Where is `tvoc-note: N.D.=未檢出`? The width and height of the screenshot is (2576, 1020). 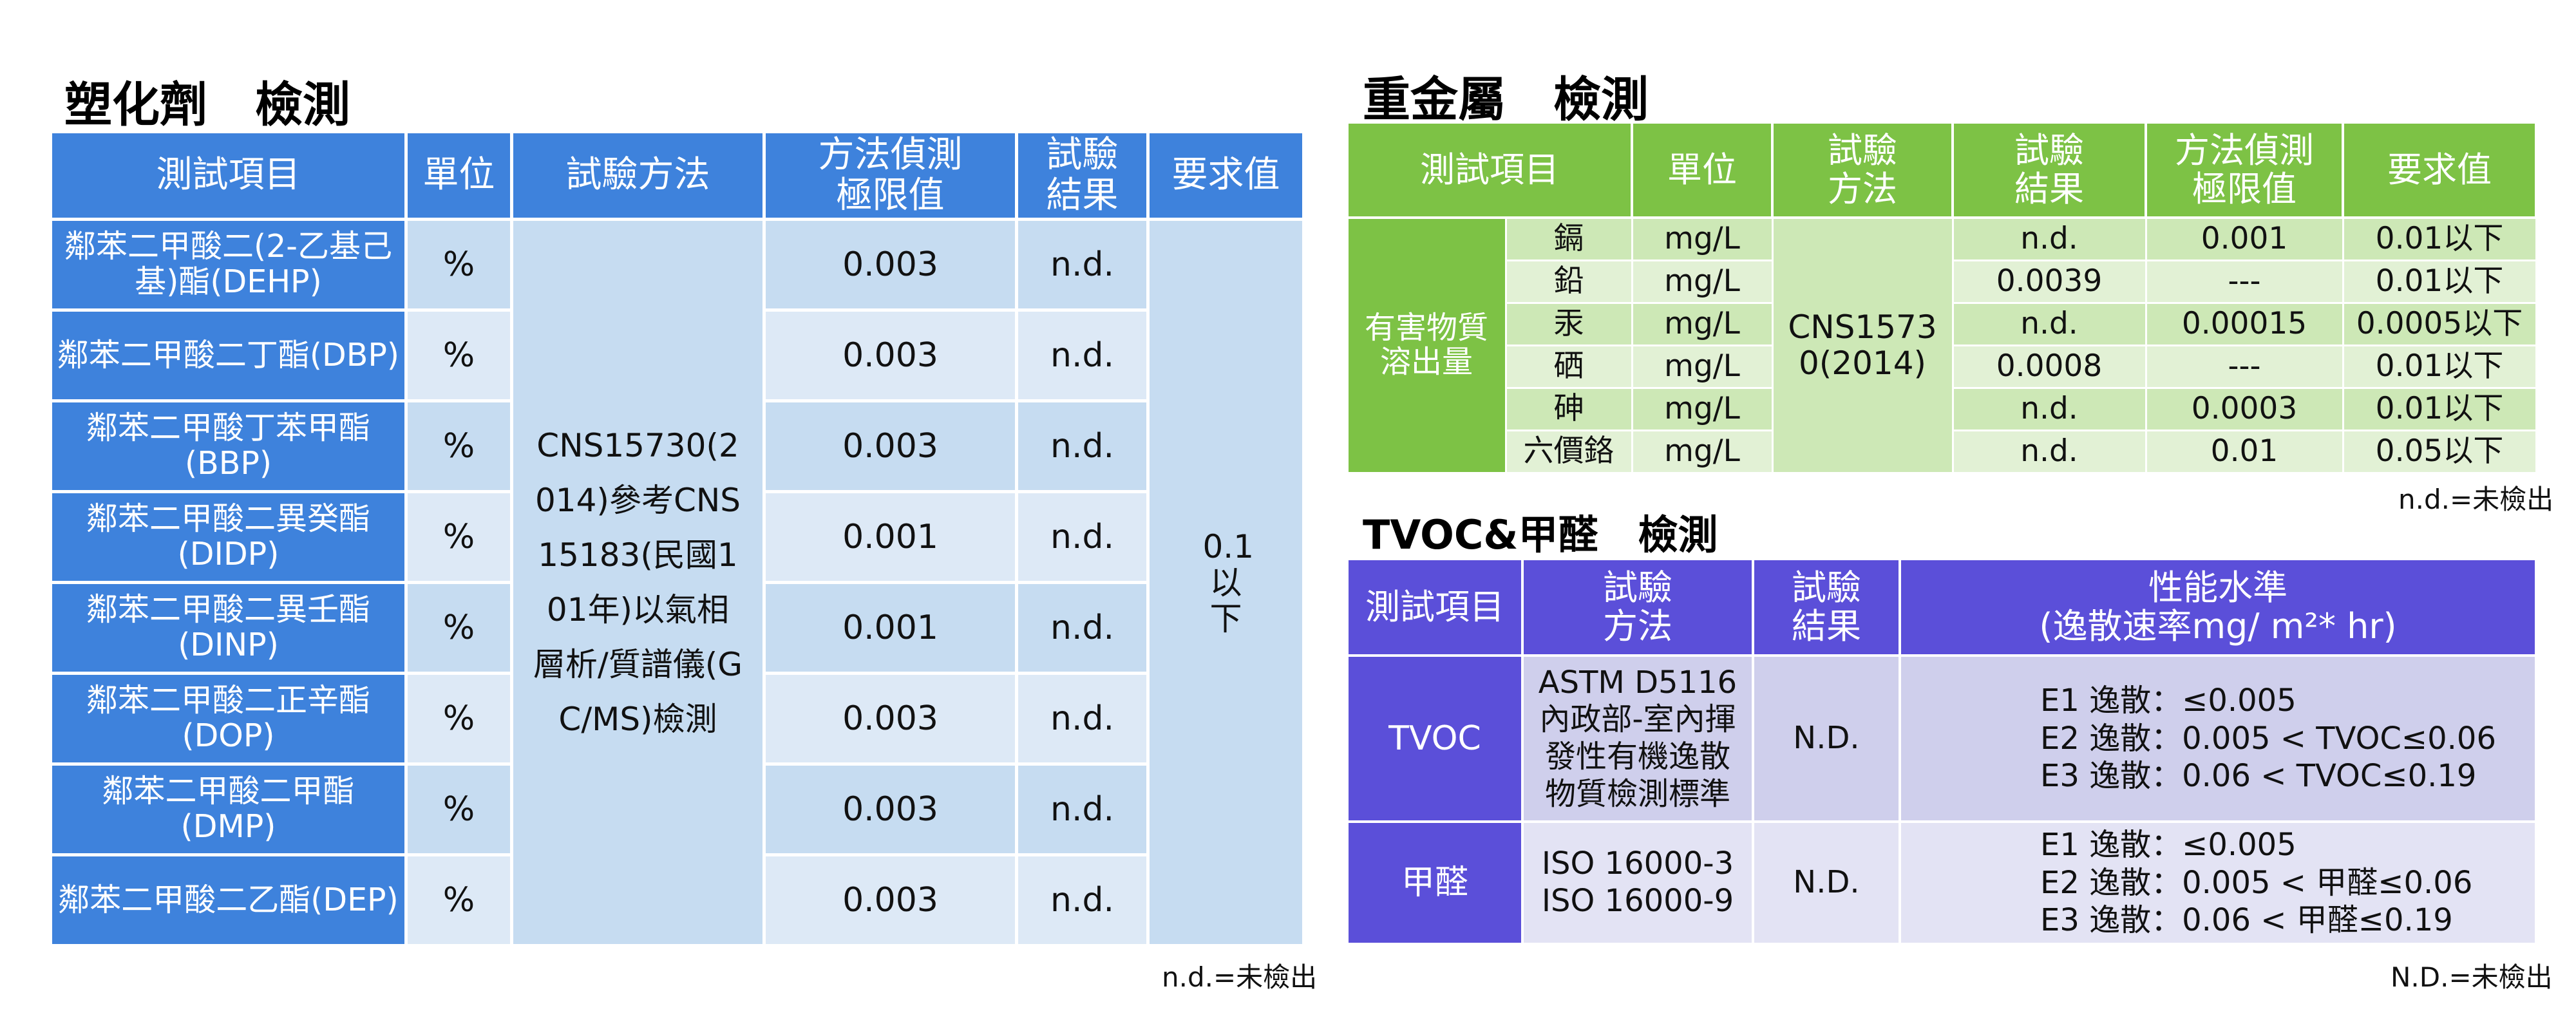
tvoc-note: N.D.=未檢出 is located at coordinates (2472, 977).